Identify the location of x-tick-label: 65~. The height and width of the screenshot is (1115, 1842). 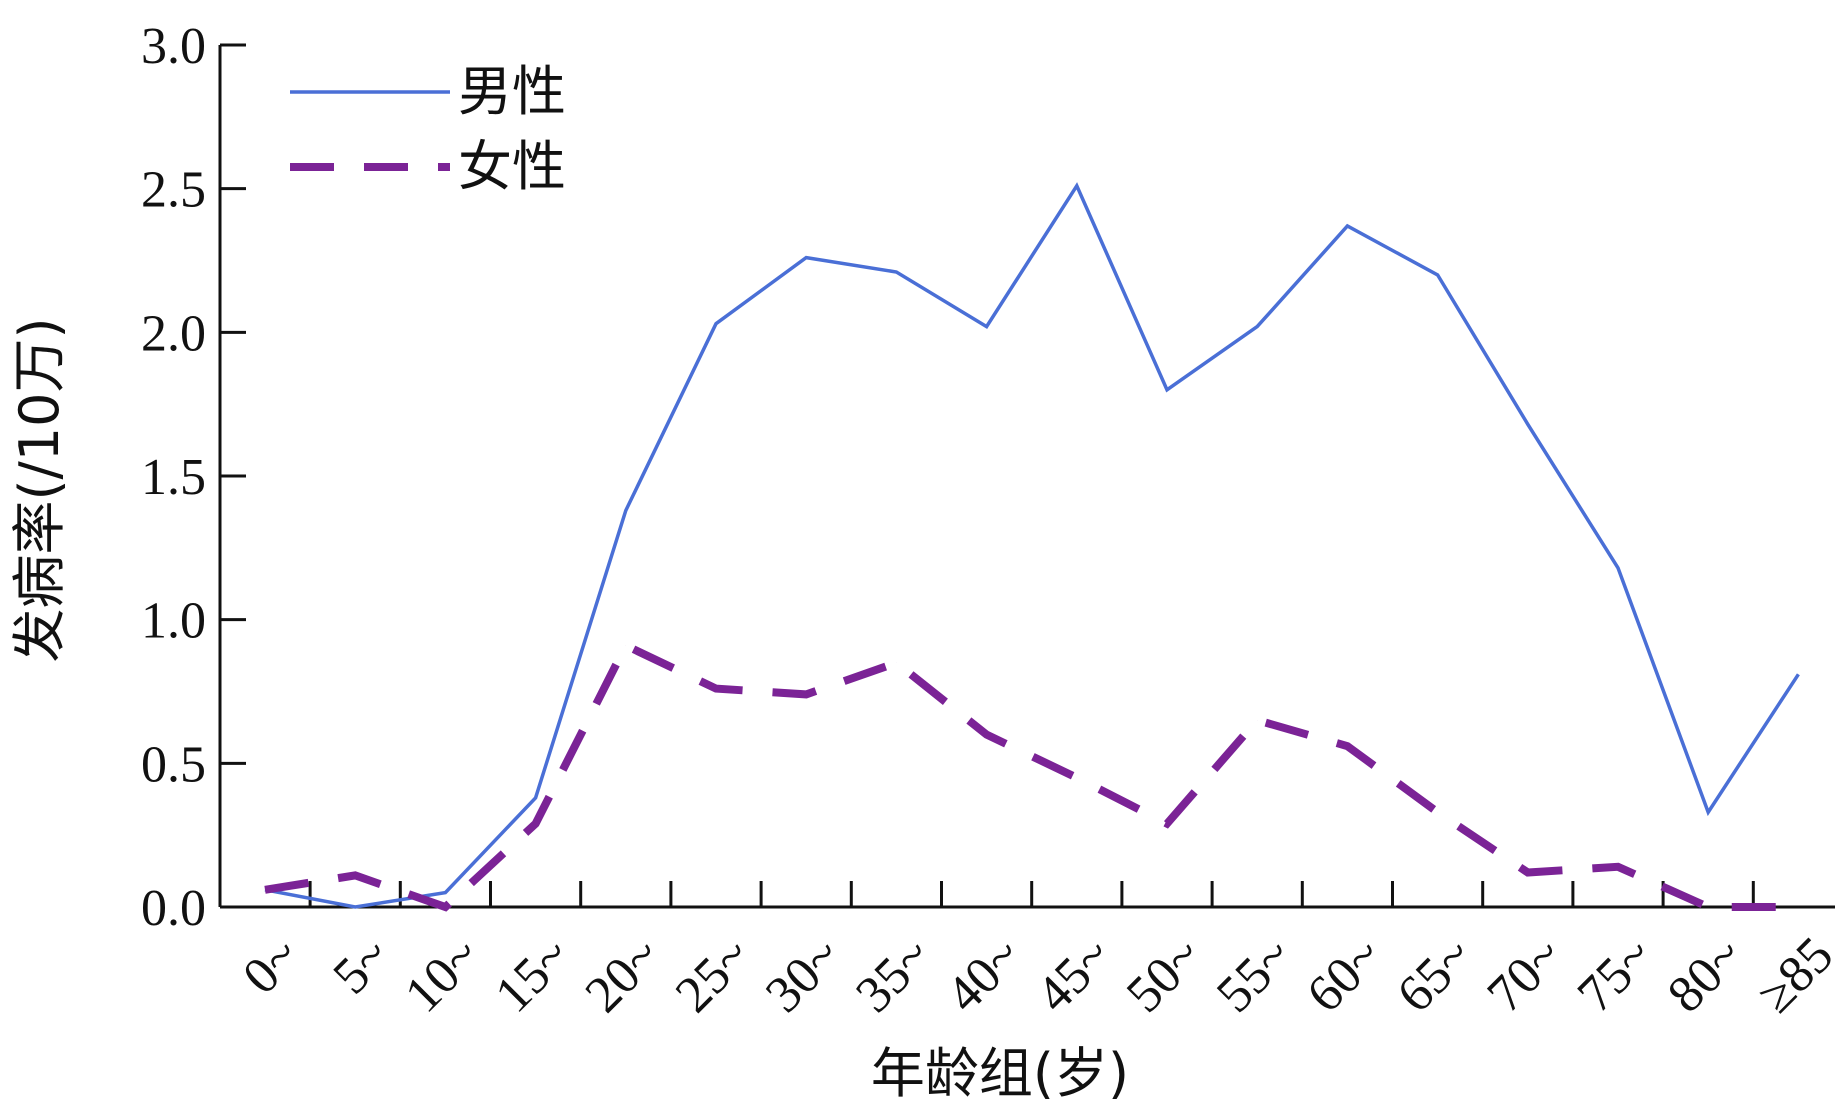
(1435, 975).